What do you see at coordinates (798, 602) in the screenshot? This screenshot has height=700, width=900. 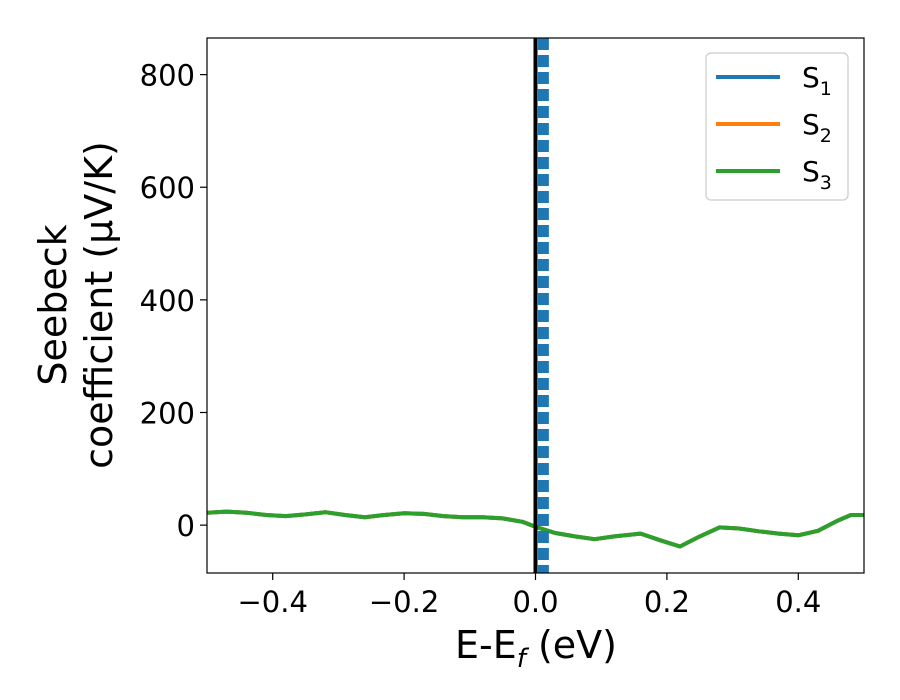 I see `x-tick-label: 0.4` at bounding box center [798, 602].